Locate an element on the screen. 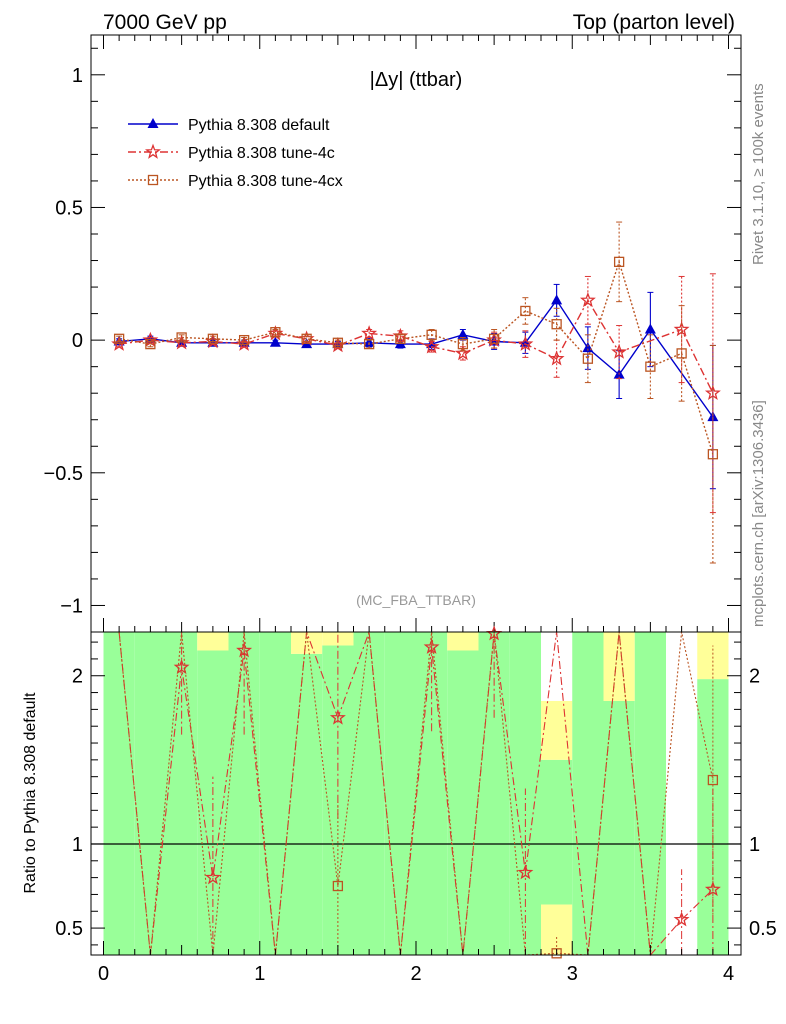 This screenshot has height=1024, width=786. ratio-y-tick-label-right: 0.5 is located at coordinates (763, 929).